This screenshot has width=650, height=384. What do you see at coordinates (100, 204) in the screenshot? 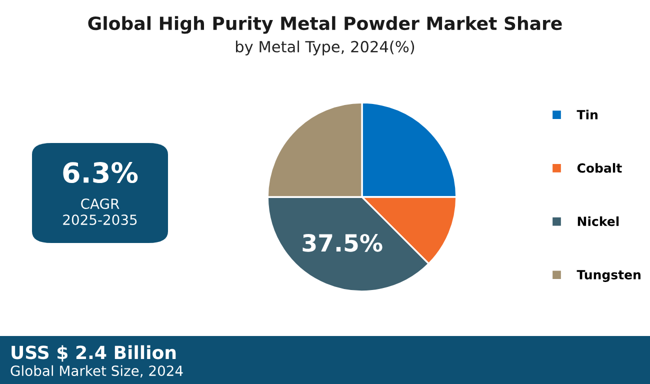
I see `text: CAGR` at bounding box center [100, 204].